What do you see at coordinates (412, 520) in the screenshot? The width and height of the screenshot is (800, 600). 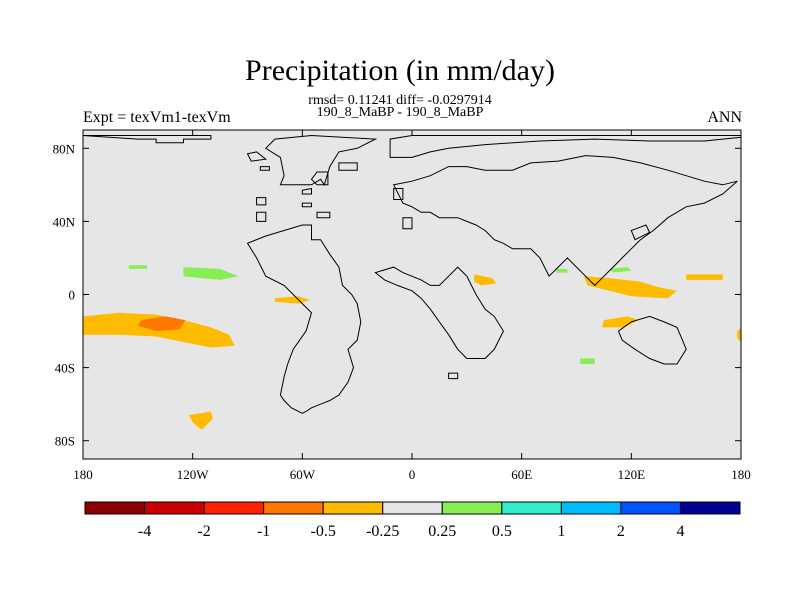 I see `colorbar: -4 -2 -1 -0.5 -0.25 0.25 0.5 1 2 4` at bounding box center [412, 520].